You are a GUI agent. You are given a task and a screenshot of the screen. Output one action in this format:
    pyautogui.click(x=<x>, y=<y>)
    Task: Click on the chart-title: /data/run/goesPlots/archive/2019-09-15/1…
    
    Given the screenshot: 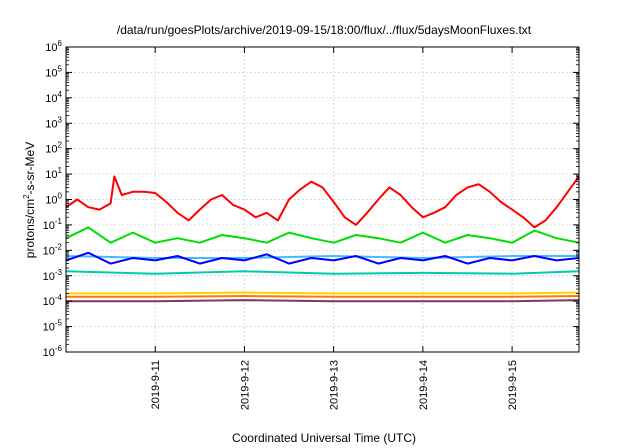 What is the action you would take?
    pyautogui.click(x=324, y=30)
    